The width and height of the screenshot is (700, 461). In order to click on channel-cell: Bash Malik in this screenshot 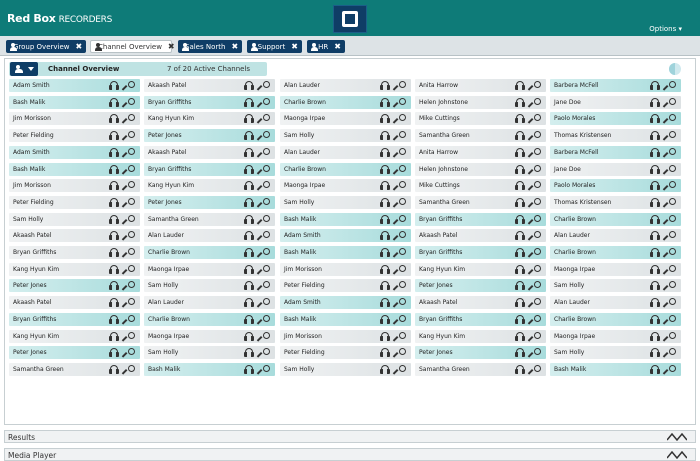, I will do `click(615, 369)`.